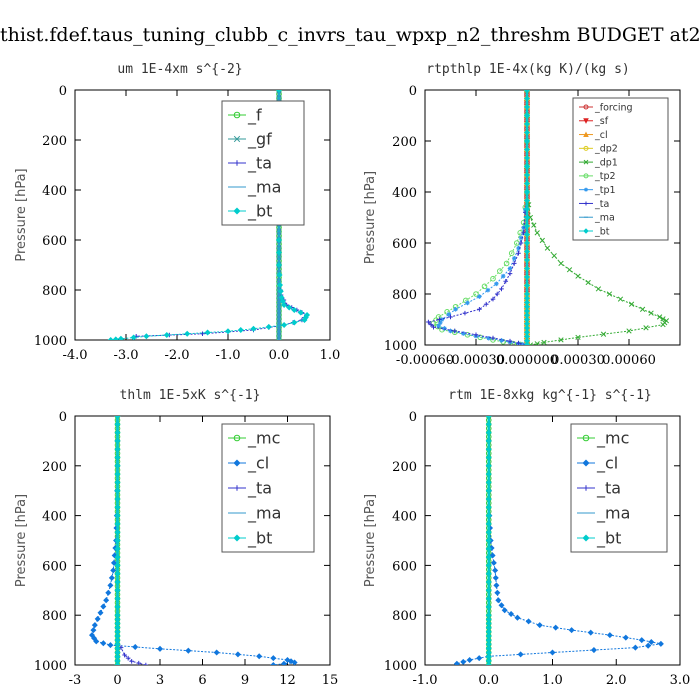 Image resolution: width=700 pixels, height=700 pixels. I want to click on x-tick-label: -2.0, so click(176, 355).